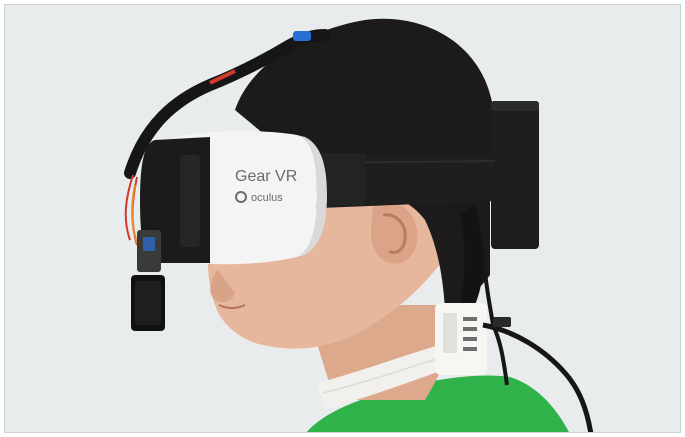  I want to click on ear, so click(394, 233).